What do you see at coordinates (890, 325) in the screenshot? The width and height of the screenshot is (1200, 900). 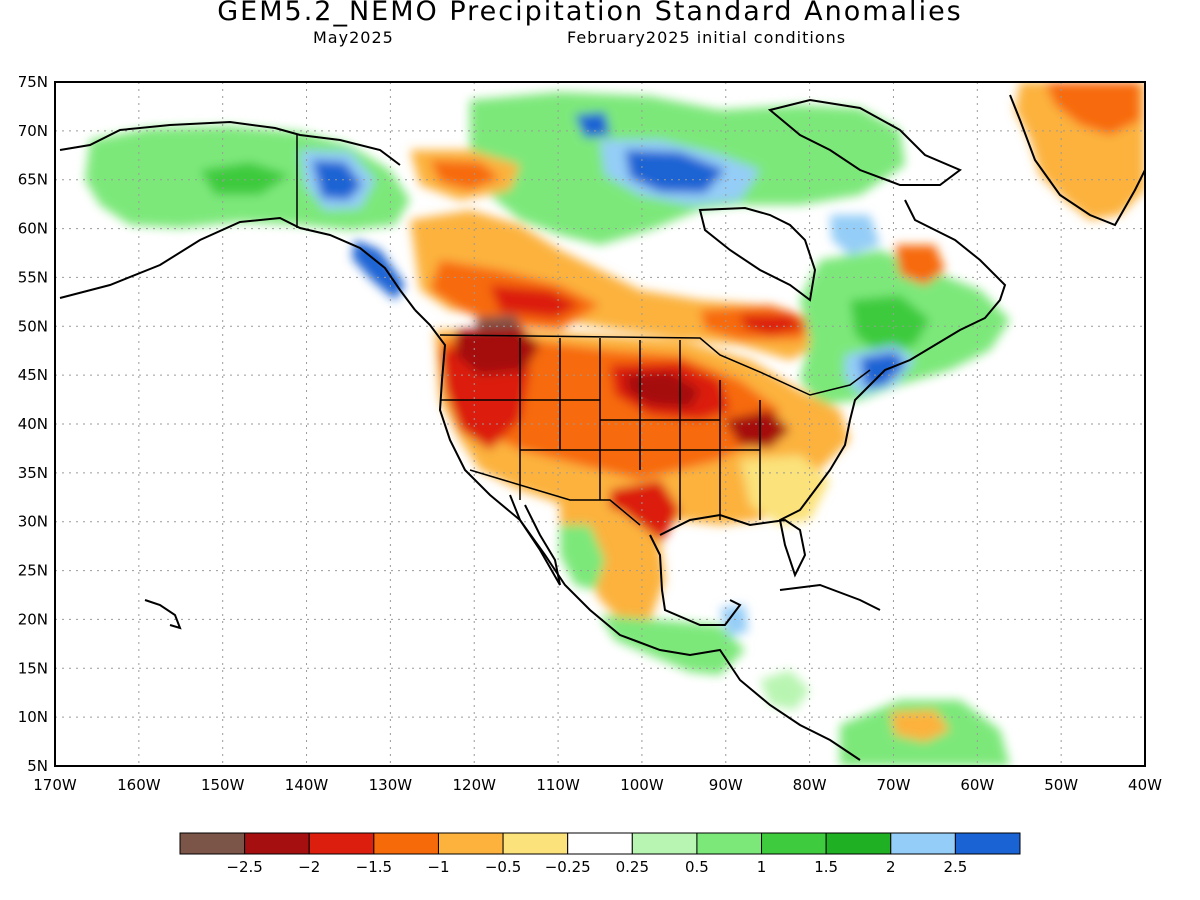 I see `field-quebec-wet-strong` at bounding box center [890, 325].